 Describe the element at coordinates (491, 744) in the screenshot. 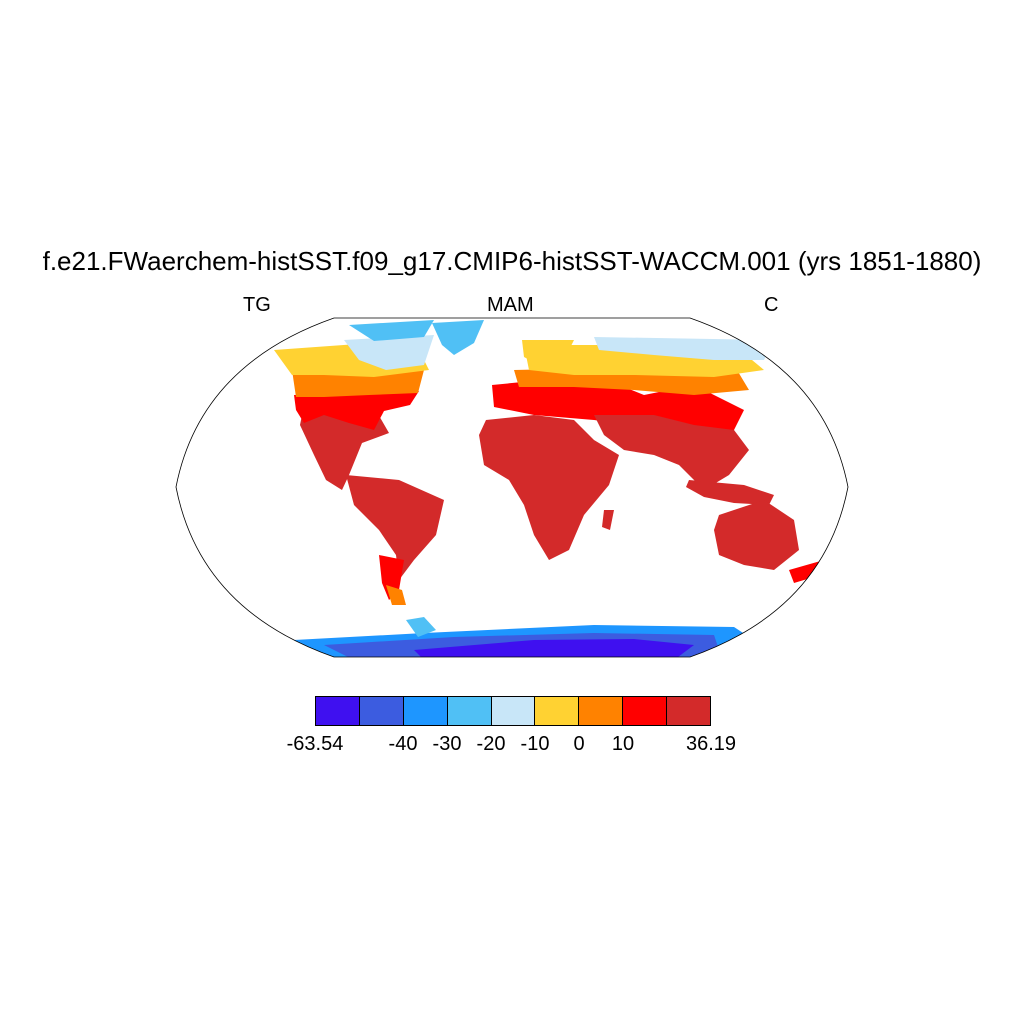

I see `colorbar-tick-label: -20` at that location.